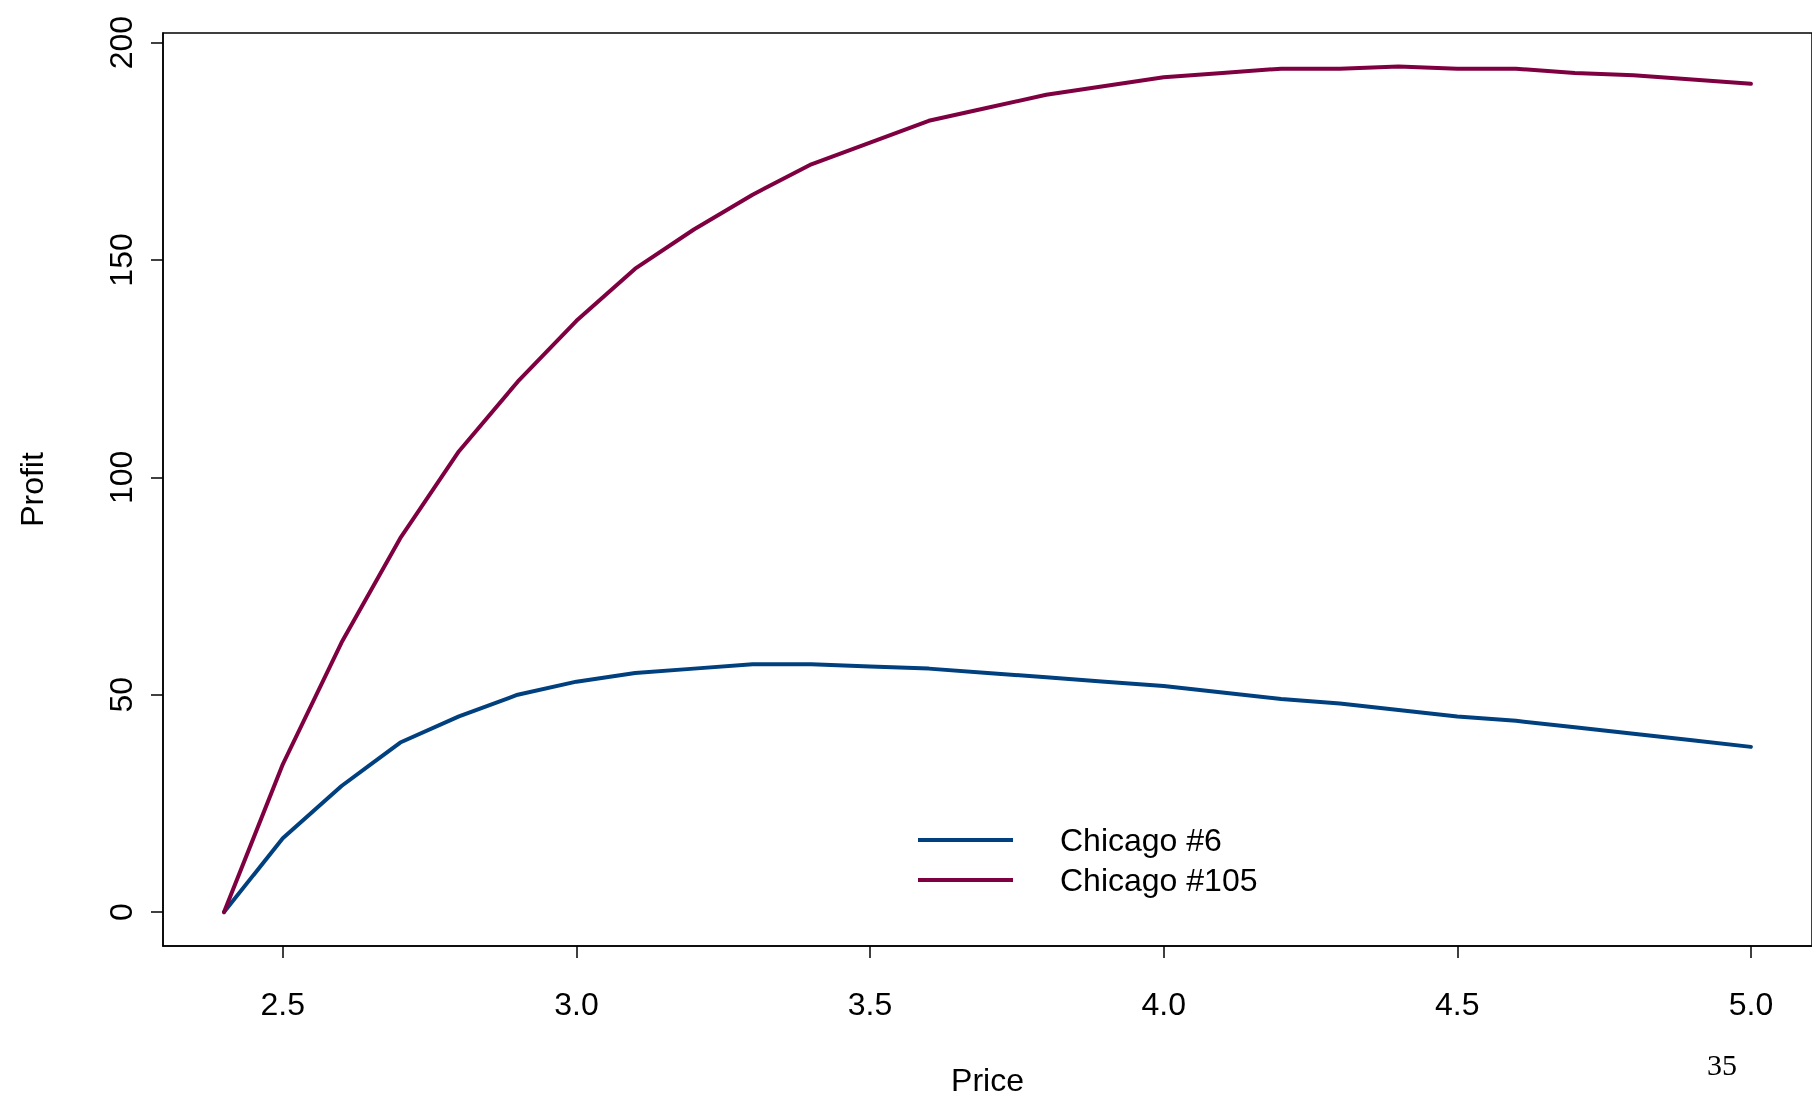 This screenshot has width=1820, height=1109. What do you see at coordinates (1457, 1004) in the screenshot?
I see `x-tick-label: 4.5` at bounding box center [1457, 1004].